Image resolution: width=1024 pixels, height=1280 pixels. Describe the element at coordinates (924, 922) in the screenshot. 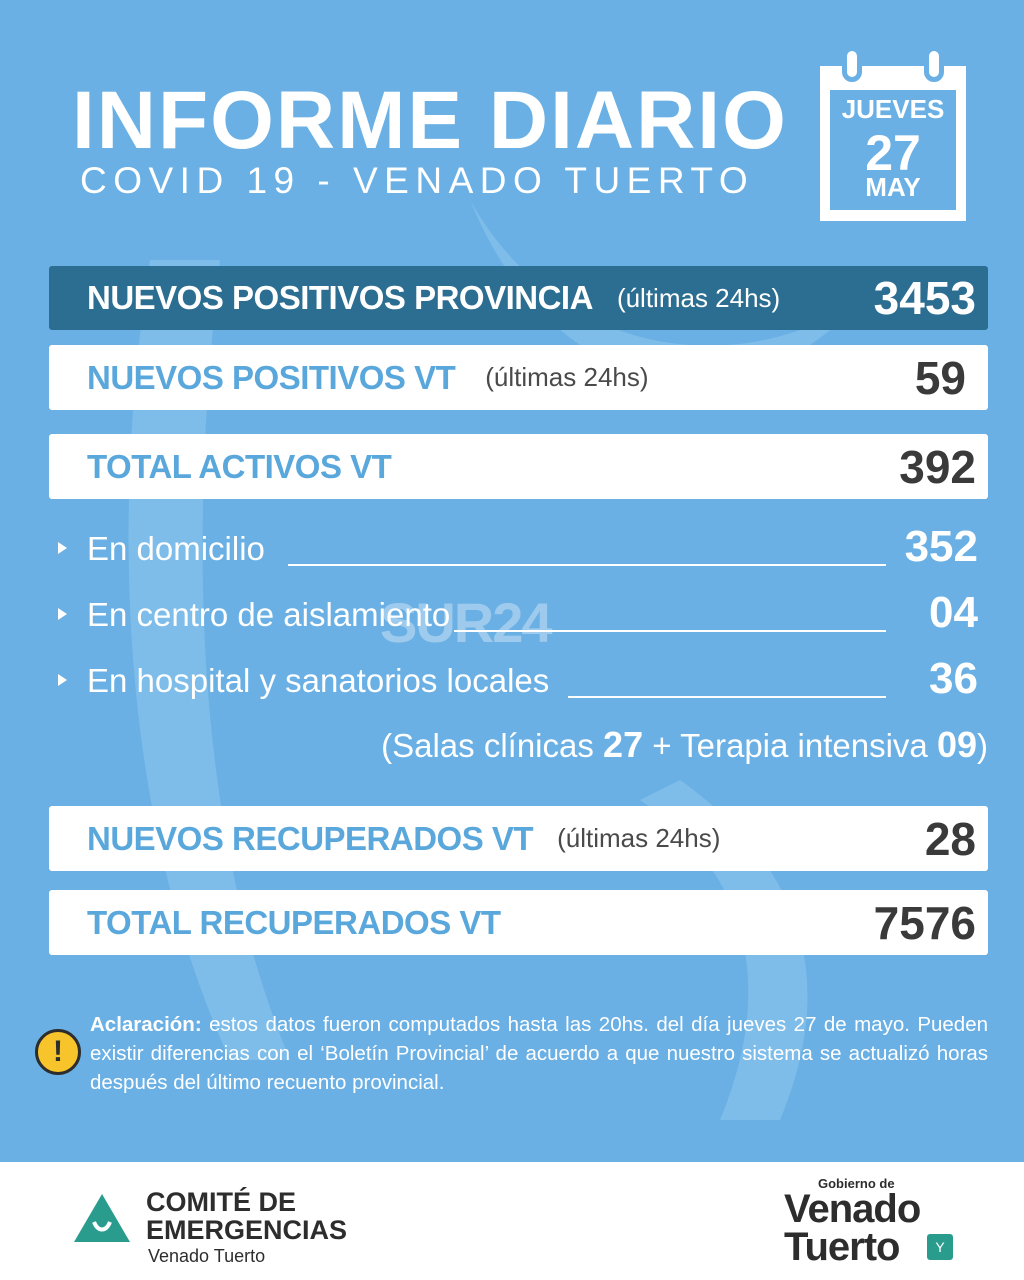

I see `row-value: 7576` at that location.